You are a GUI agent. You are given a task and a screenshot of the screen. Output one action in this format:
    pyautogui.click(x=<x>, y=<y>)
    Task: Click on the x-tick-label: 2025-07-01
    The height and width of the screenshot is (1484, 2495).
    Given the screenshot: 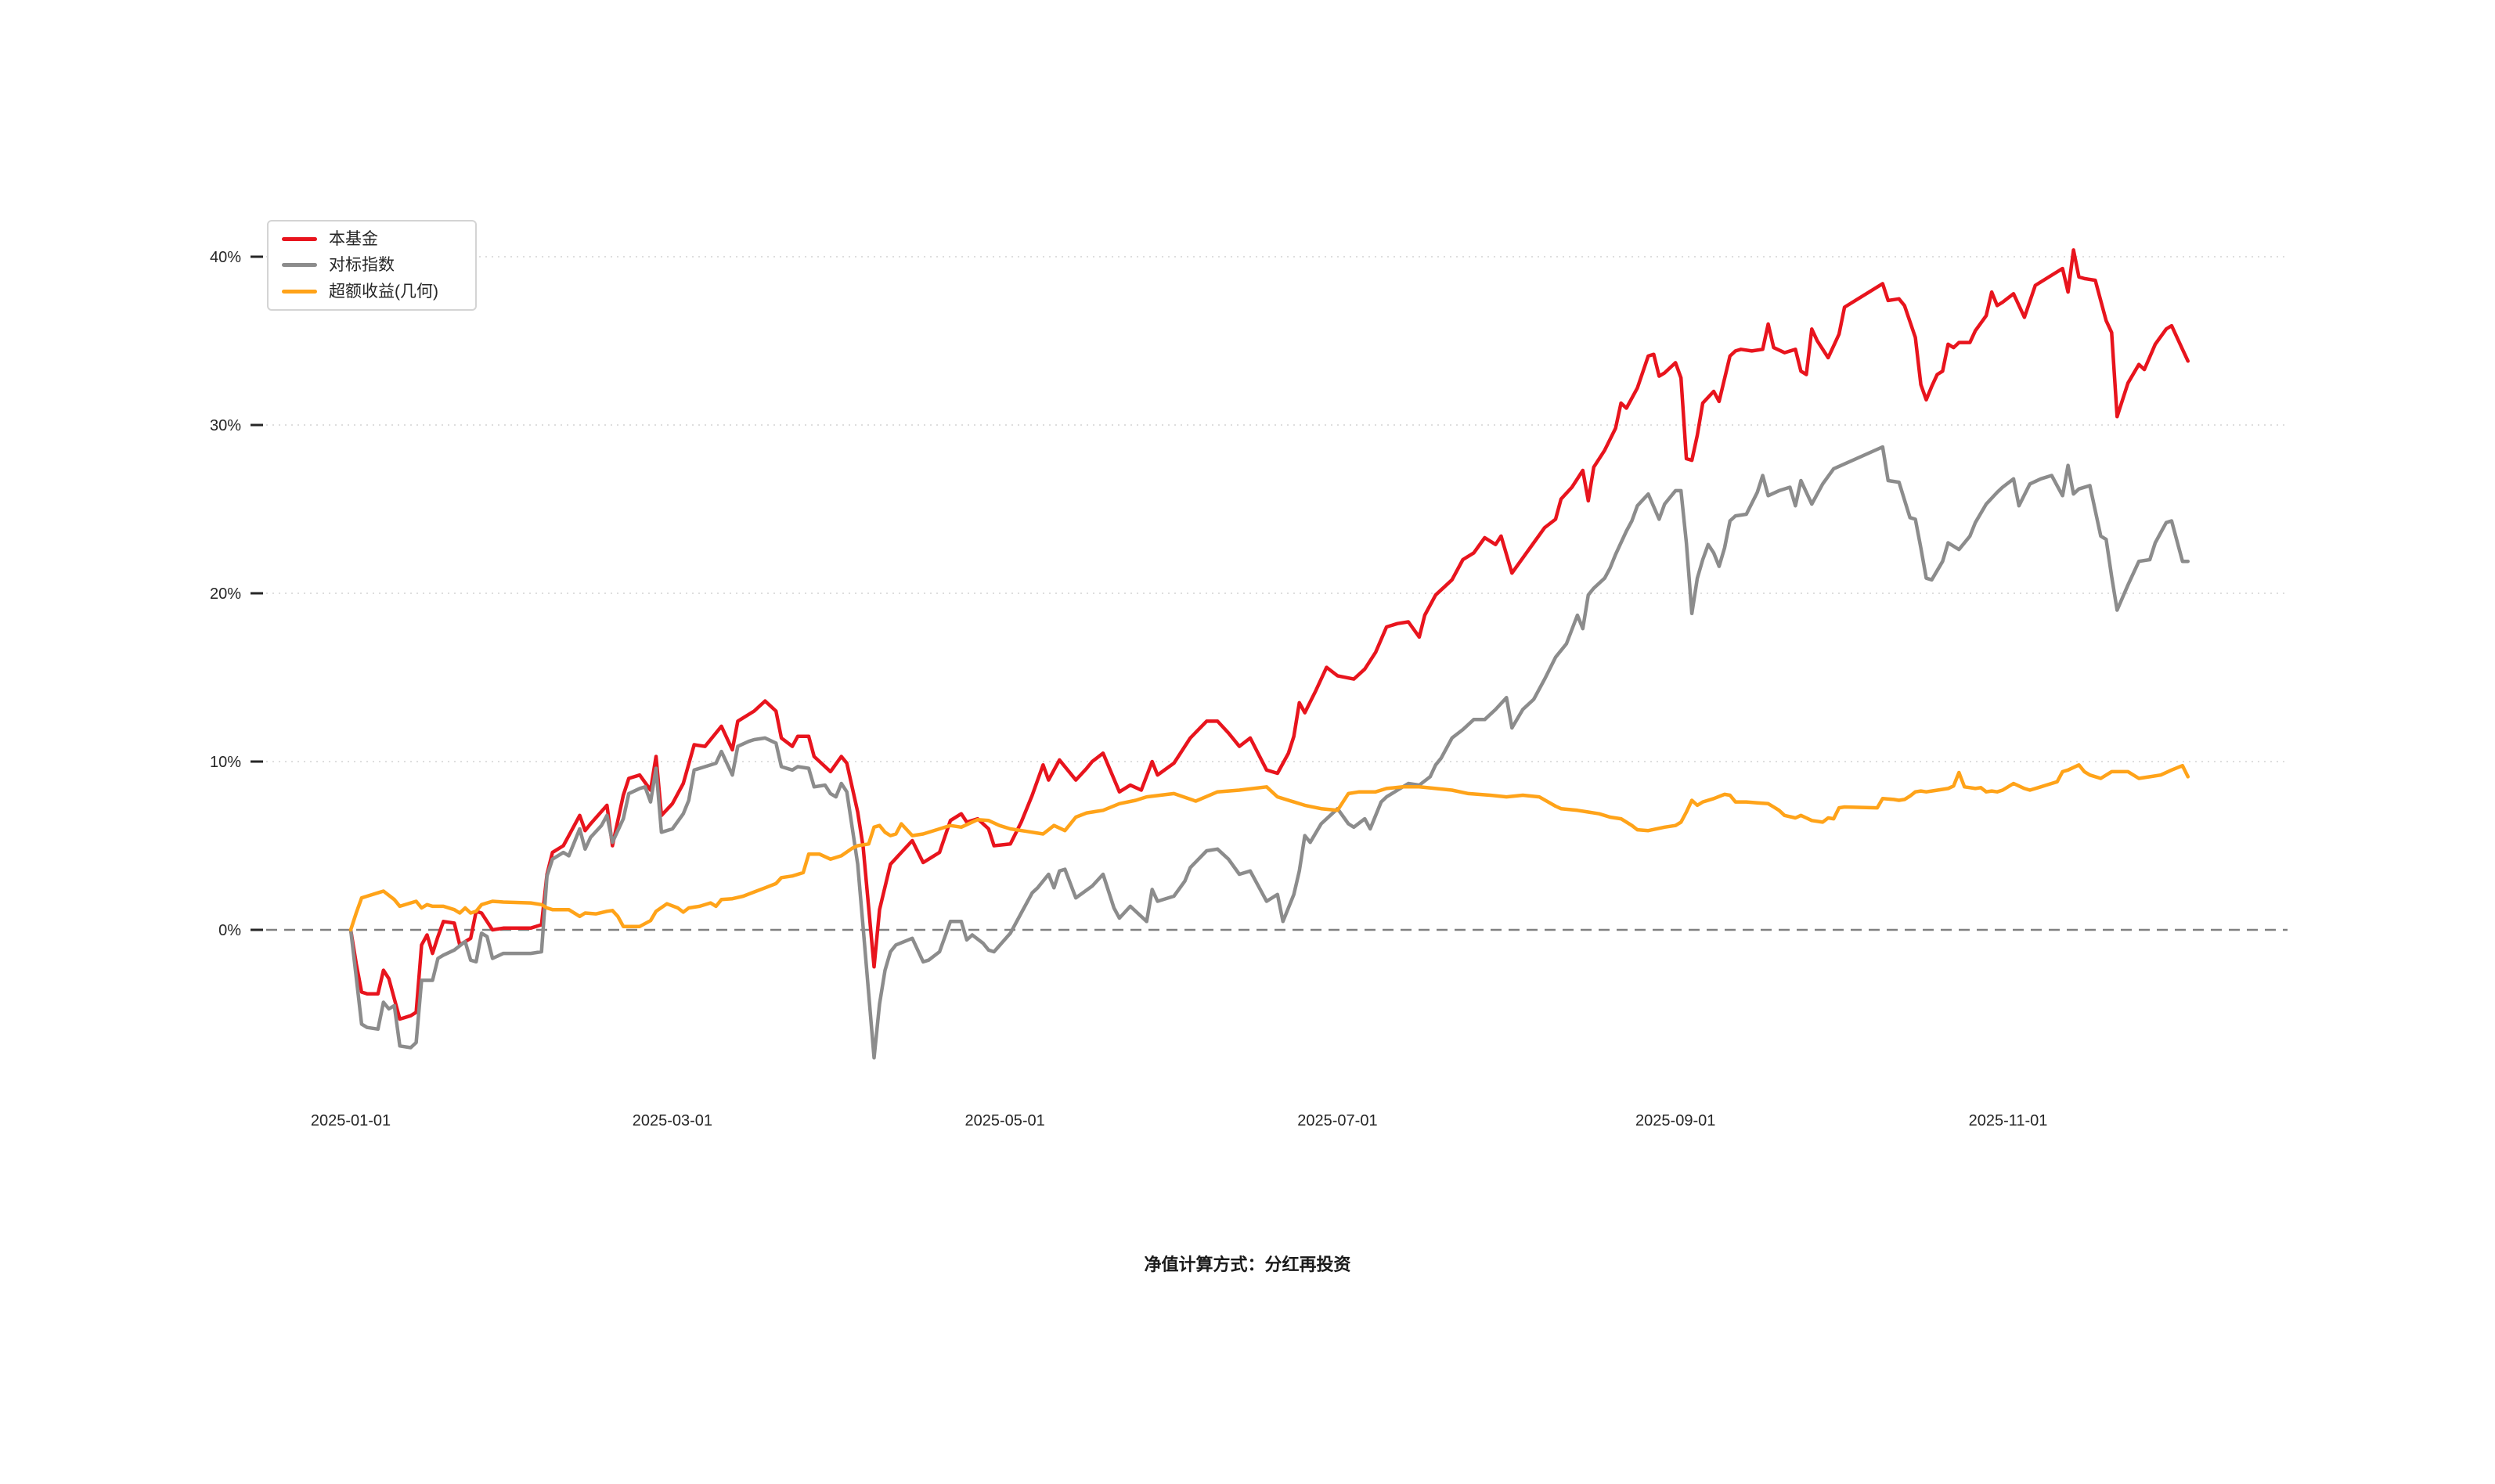 What is the action you would take?
    pyautogui.click(x=1337, y=1120)
    